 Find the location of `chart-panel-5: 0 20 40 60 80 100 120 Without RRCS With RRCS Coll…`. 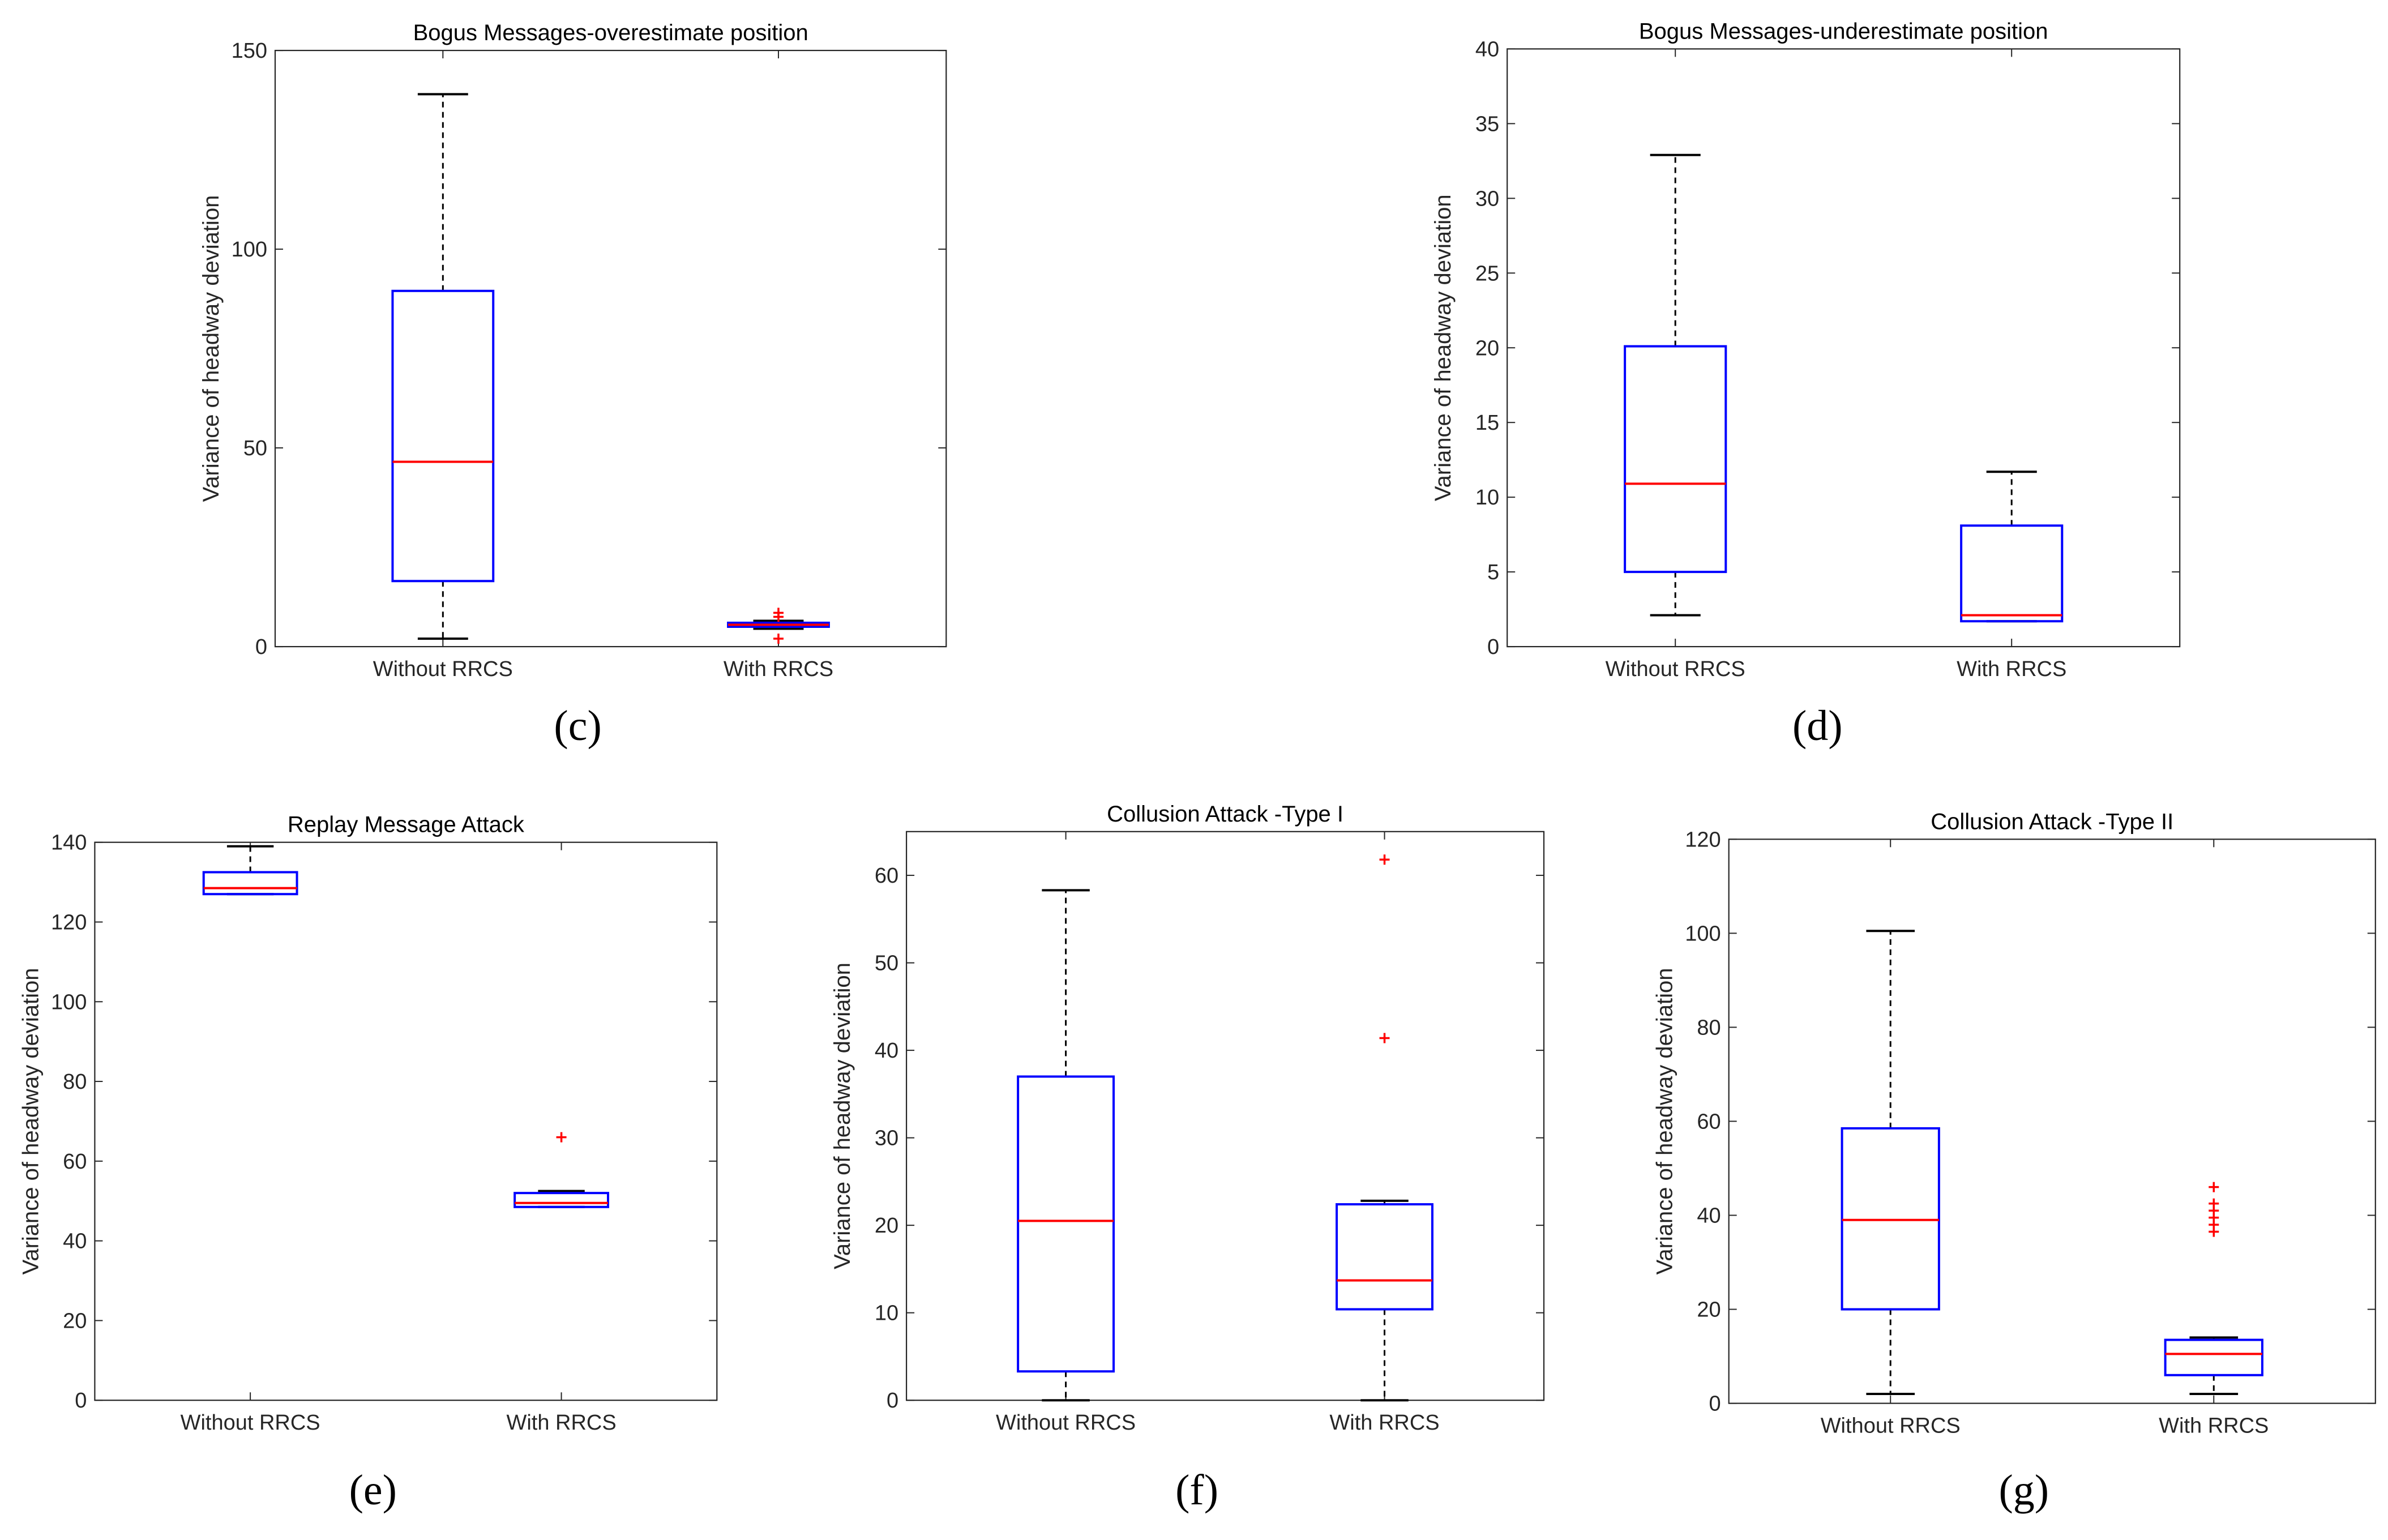

chart-panel-5: 0 20 40 60 80 100 120 Without RRCS With RRCS Coll… is located at coordinates (2014, 1161).